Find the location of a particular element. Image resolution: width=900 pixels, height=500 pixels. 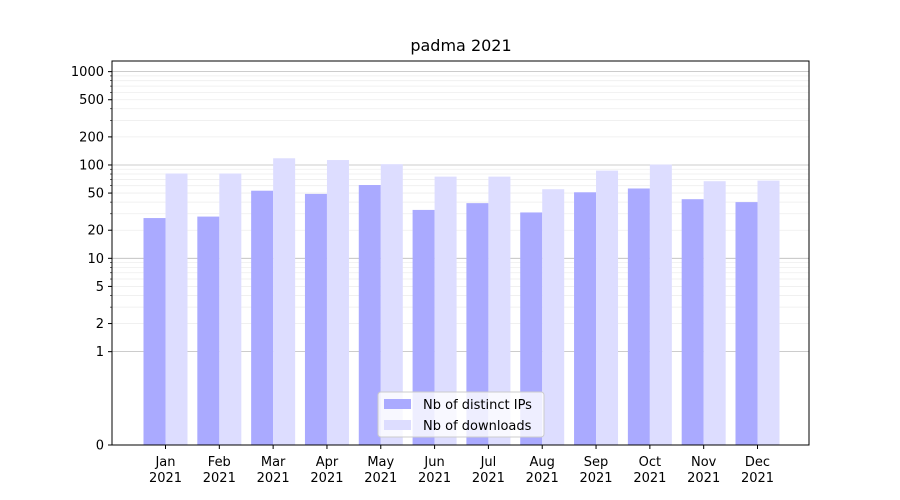

y-tick-label: 200 is located at coordinates (91, 137).